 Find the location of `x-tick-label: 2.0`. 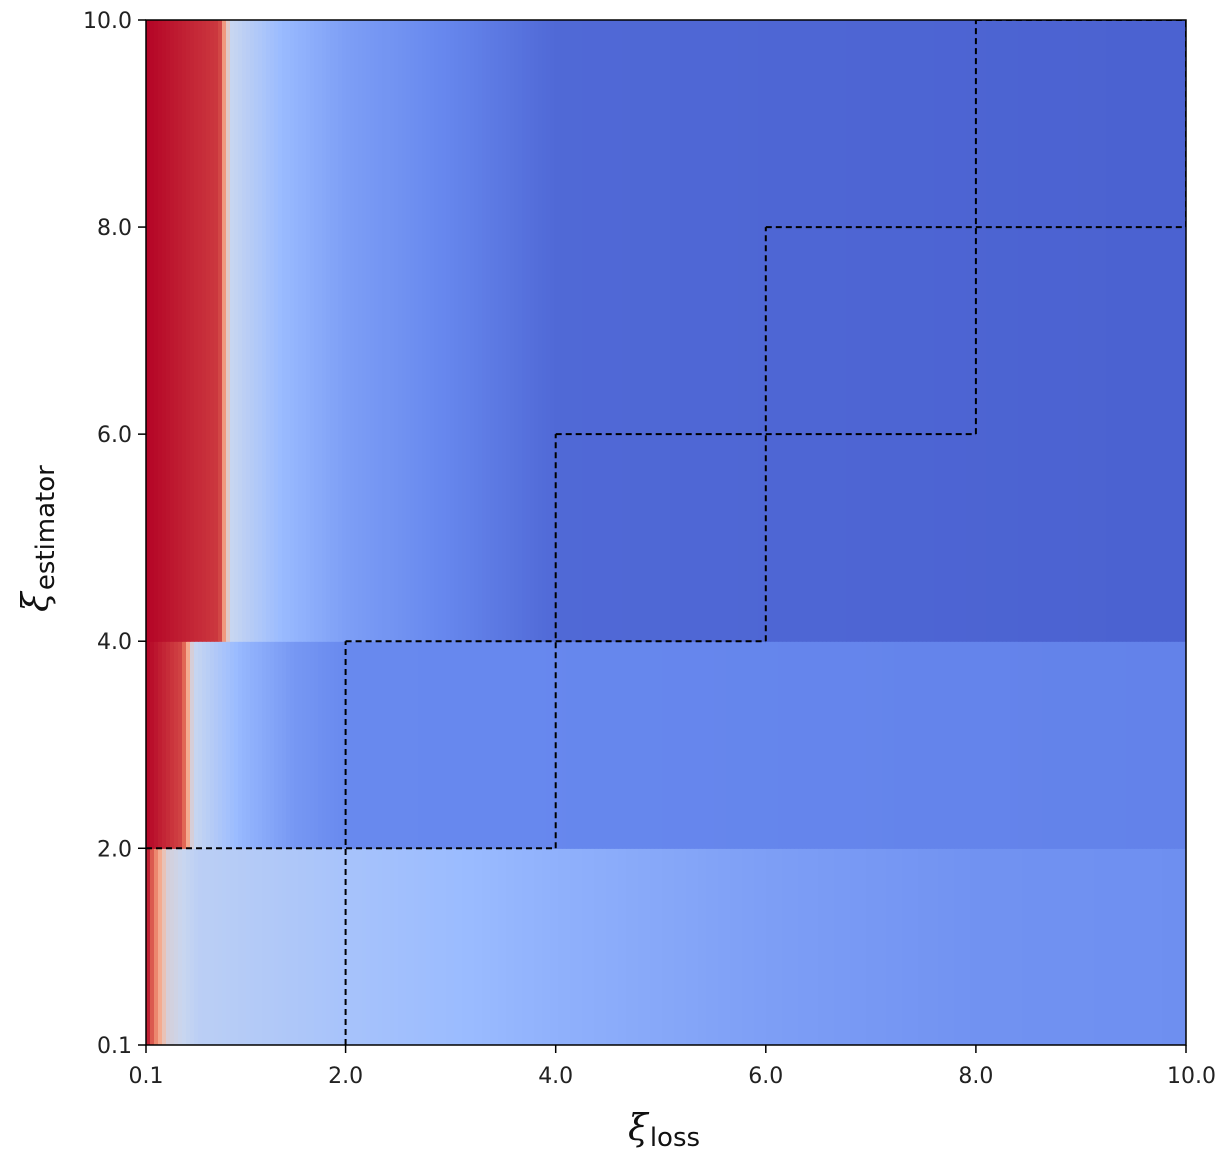

x-tick-label: 2.0 is located at coordinates (345, 1076).